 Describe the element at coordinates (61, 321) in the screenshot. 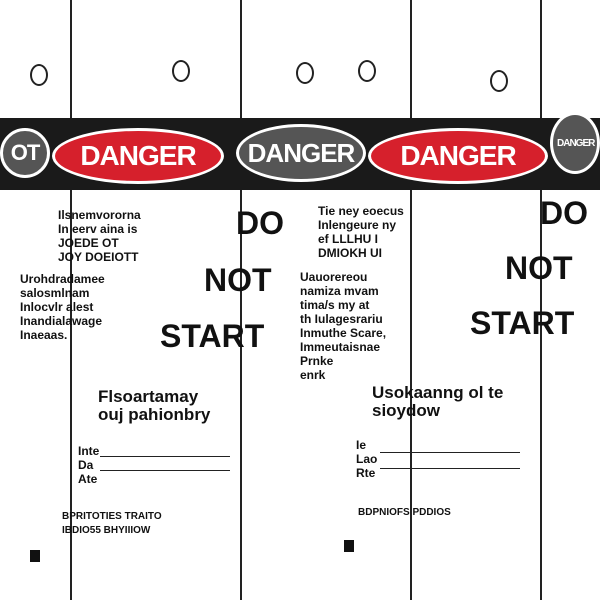

I see `text-line: Inandialawage` at that location.